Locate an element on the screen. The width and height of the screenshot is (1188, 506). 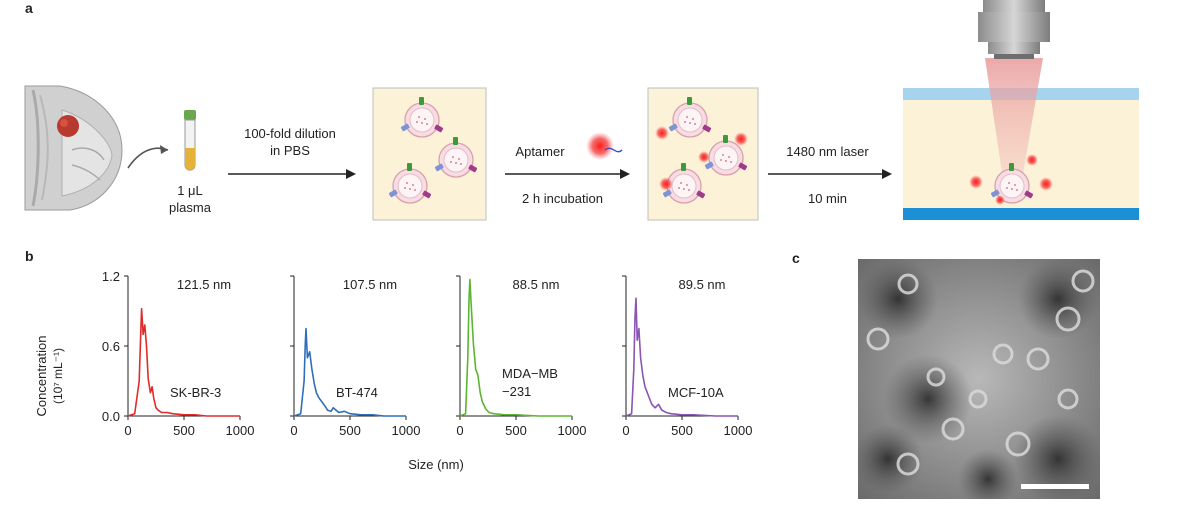
y-axis-title-line1: Concentration is located at coordinates (41, 376).